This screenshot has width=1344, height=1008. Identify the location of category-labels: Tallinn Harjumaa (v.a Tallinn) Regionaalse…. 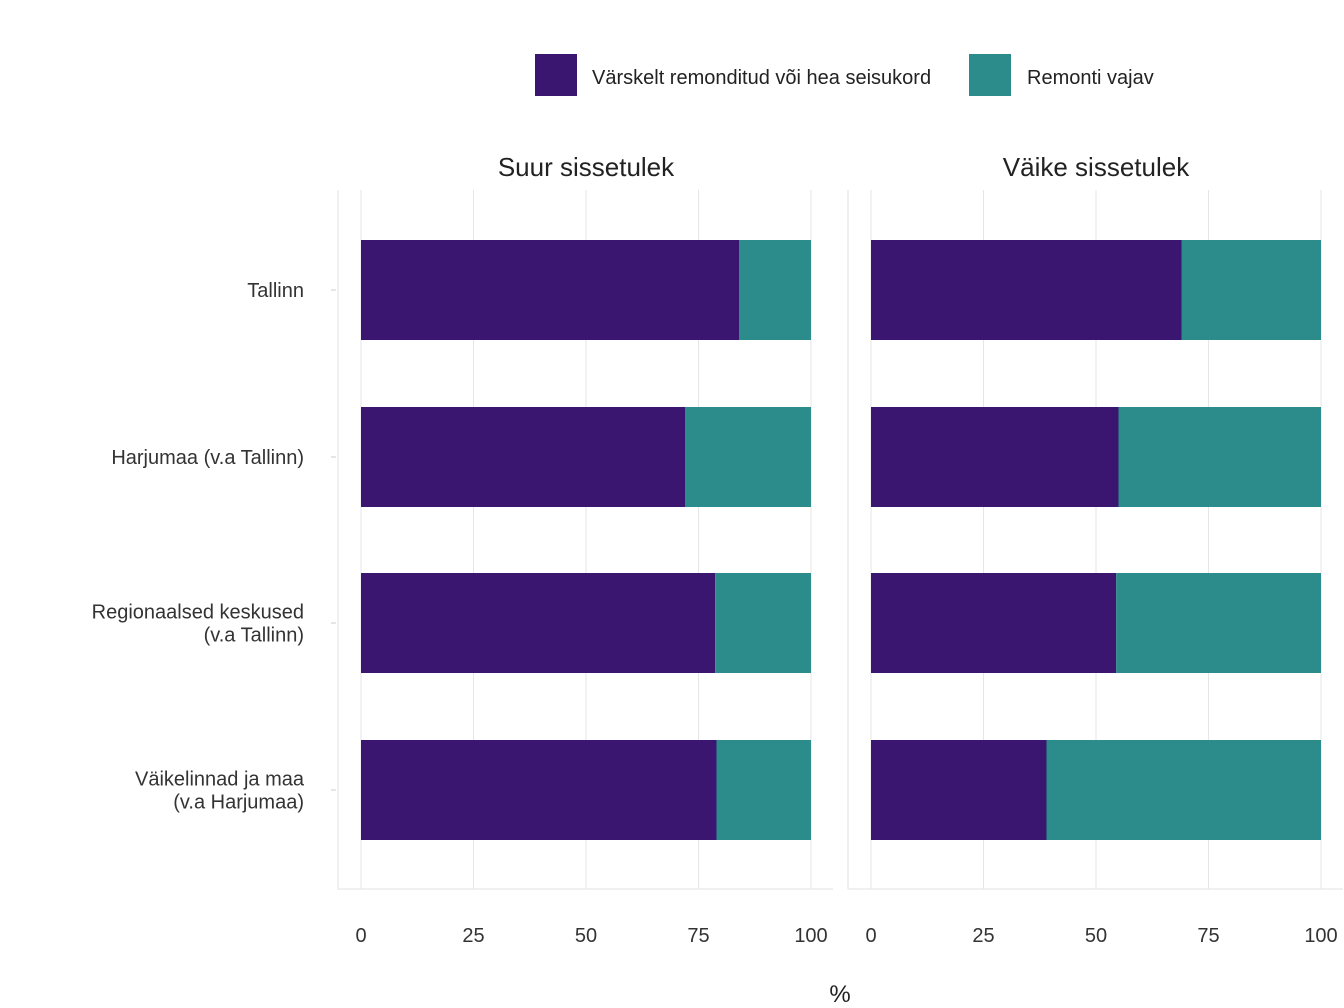
(214, 547).